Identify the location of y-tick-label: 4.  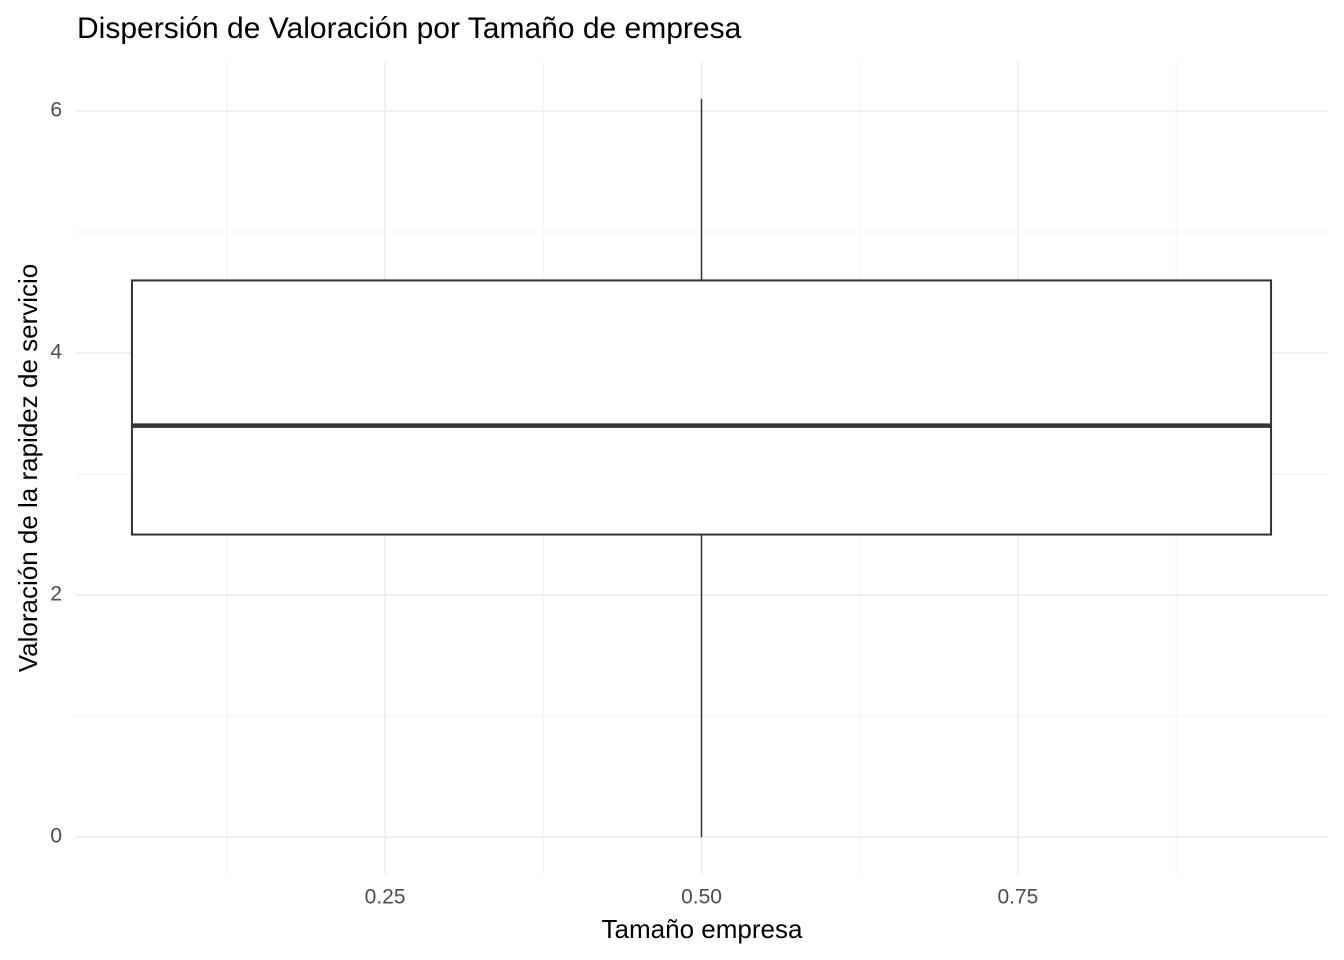
(56, 352).